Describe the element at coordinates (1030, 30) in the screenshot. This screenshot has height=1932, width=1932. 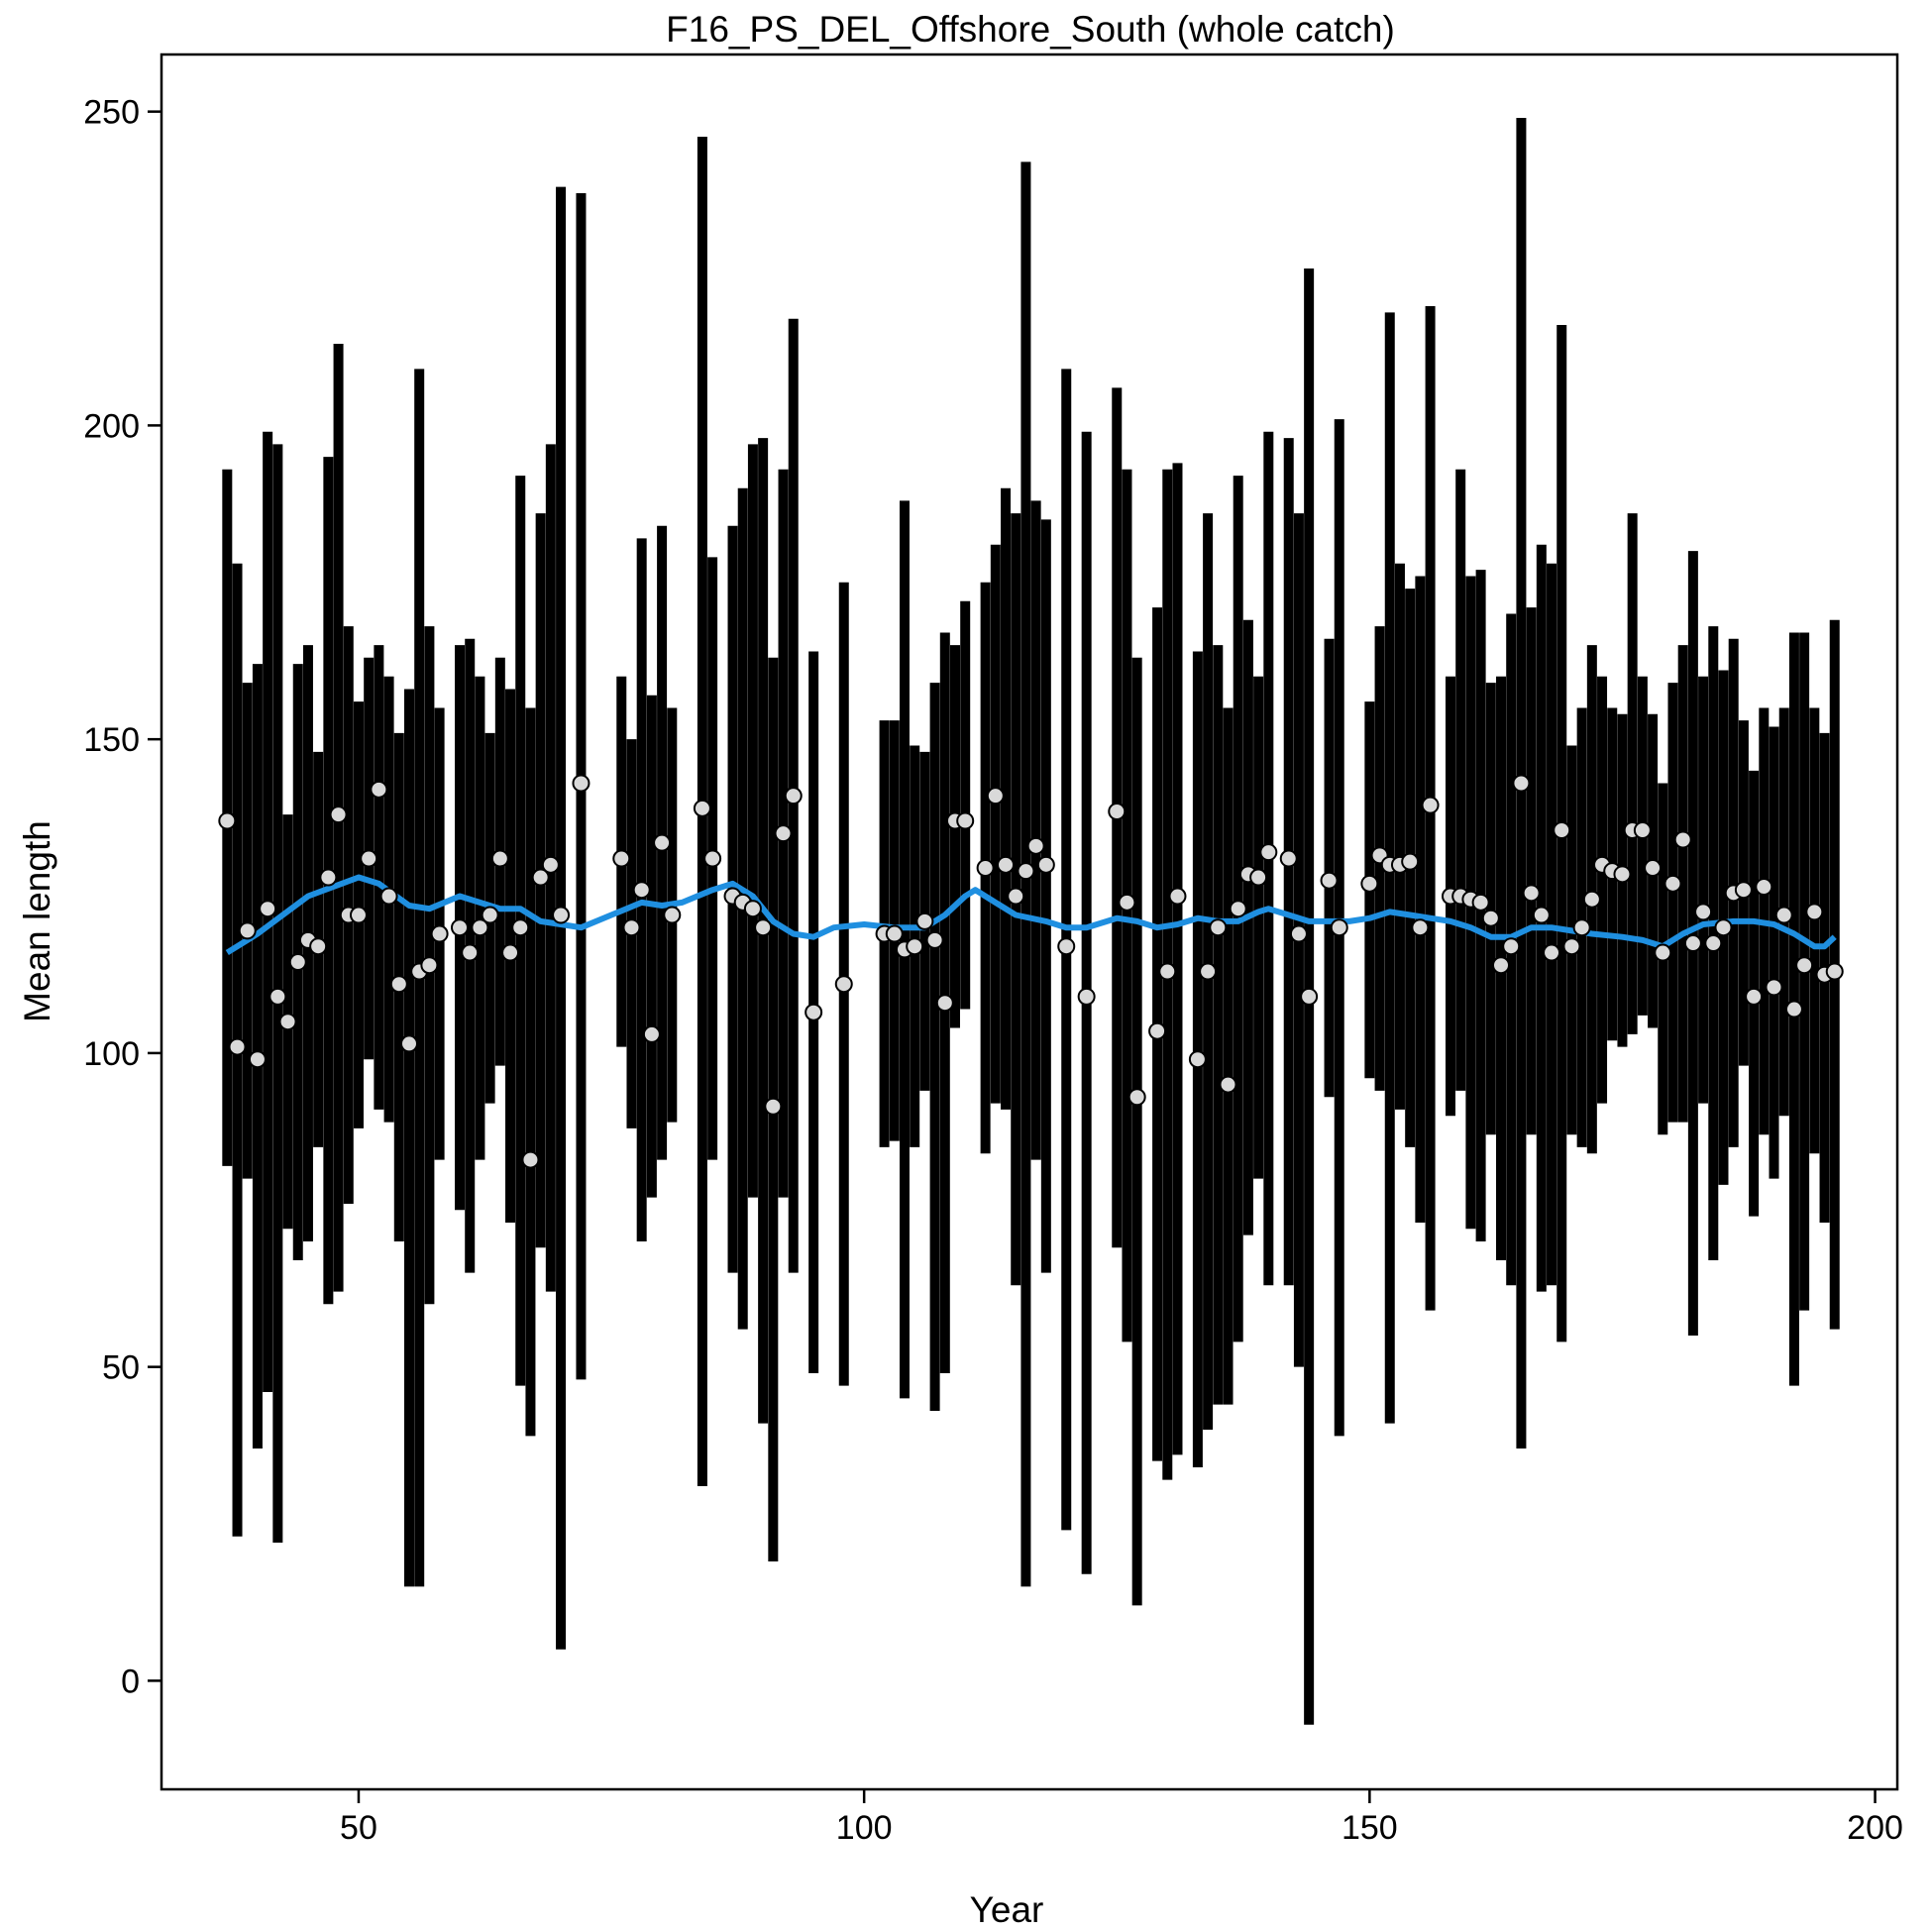
I see `chart-title: F16_PS_DEL_Offshore_South (whole catch)` at that location.